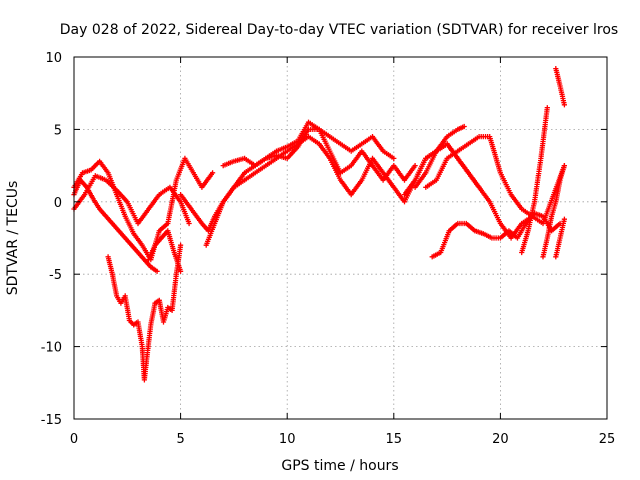  I want to click on x-tick-label: 10, so click(287, 439).